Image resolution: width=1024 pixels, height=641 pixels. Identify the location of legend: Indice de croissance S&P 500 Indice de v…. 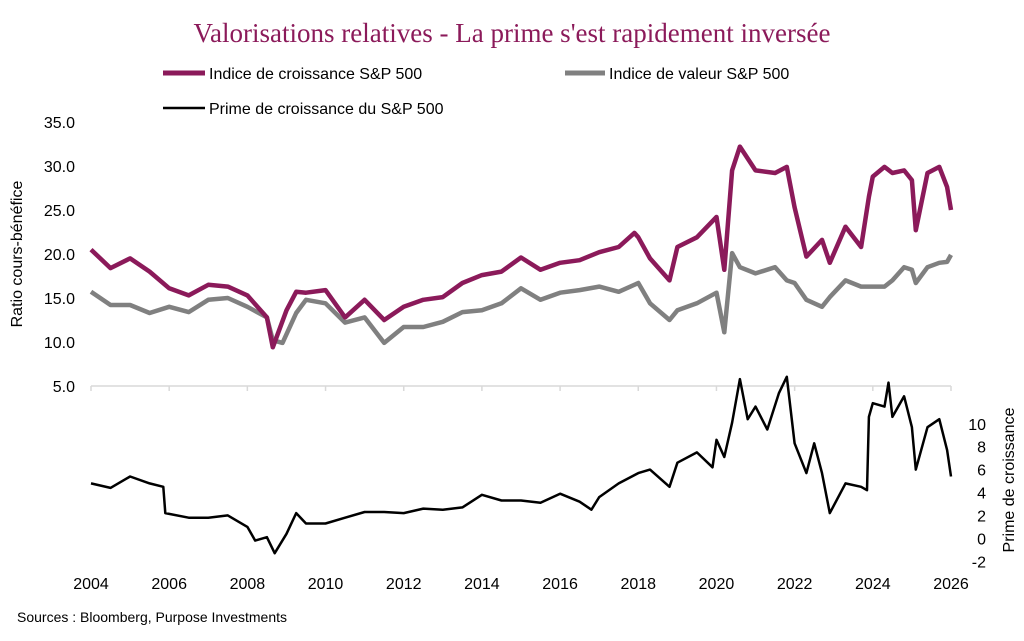
(476, 92).